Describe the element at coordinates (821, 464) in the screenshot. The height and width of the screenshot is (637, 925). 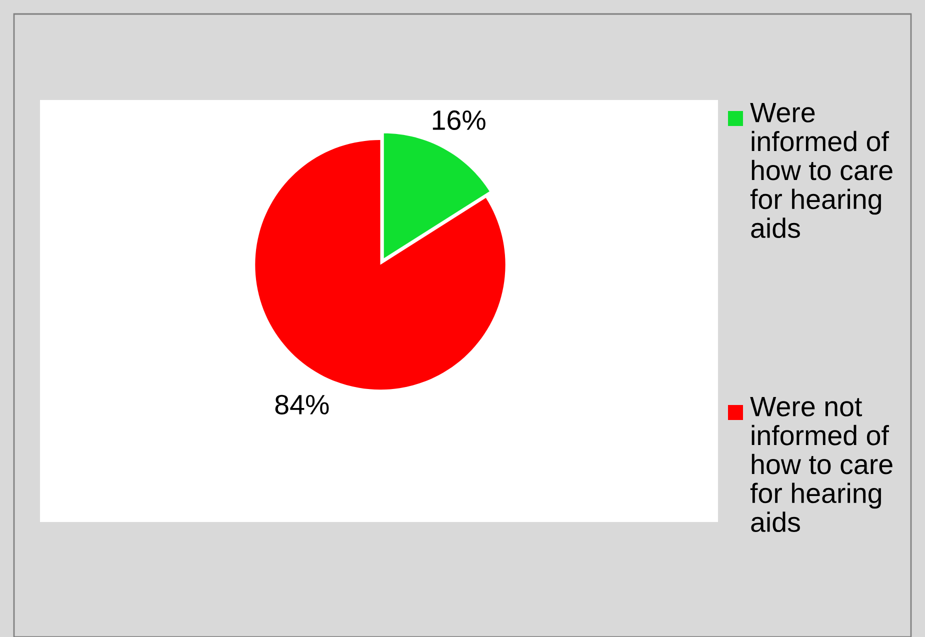
I see `legend-label: Were not informed of how to care for hearing aids` at that location.